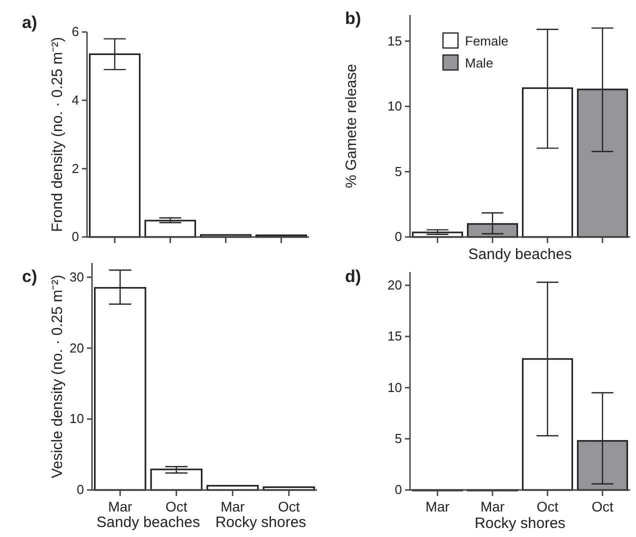  What do you see at coordinates (520, 254) in the screenshot?
I see `x-axis-title: Sandy beaches` at bounding box center [520, 254].